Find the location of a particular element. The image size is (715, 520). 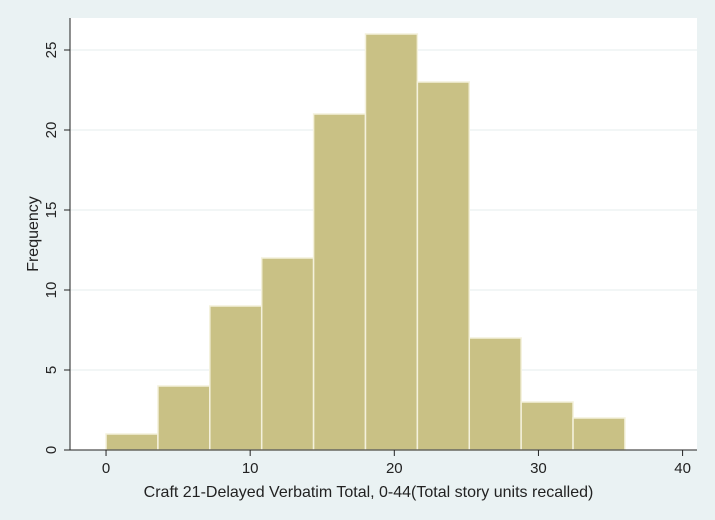

y-axis-title: Frequency is located at coordinates (33, 234).